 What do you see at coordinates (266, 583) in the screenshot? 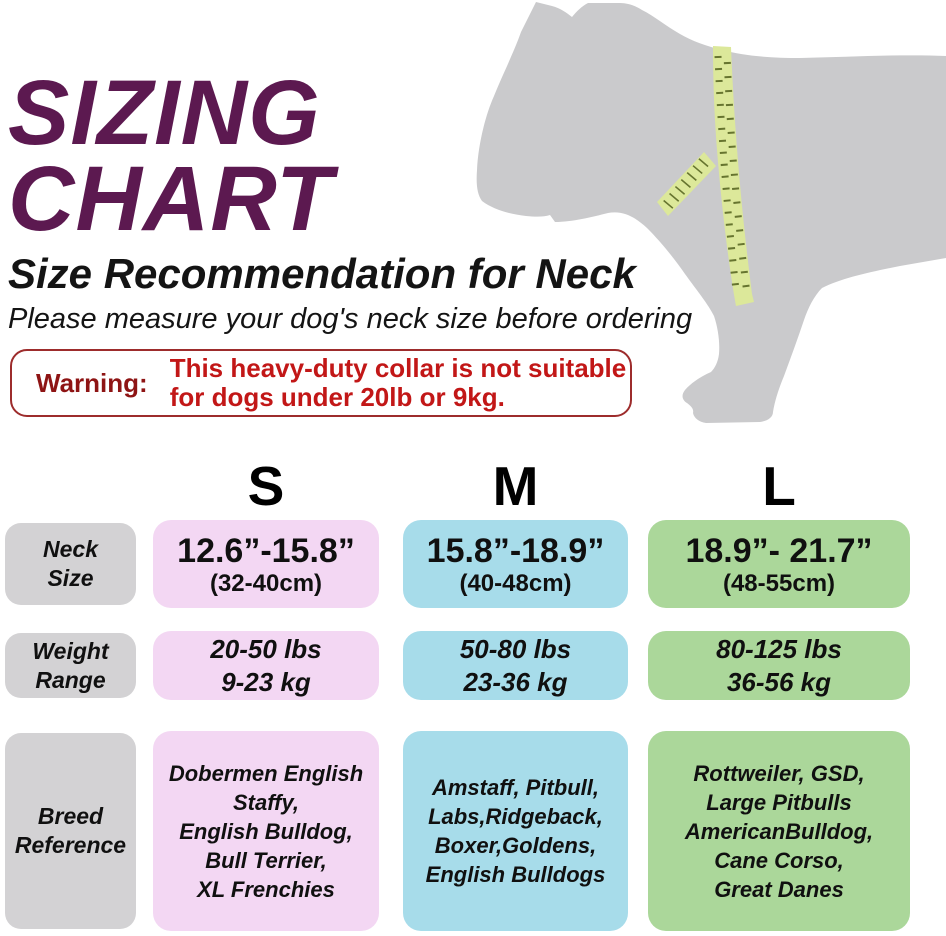
I see `neck-size-s-cm: (32-40cm)` at bounding box center [266, 583].